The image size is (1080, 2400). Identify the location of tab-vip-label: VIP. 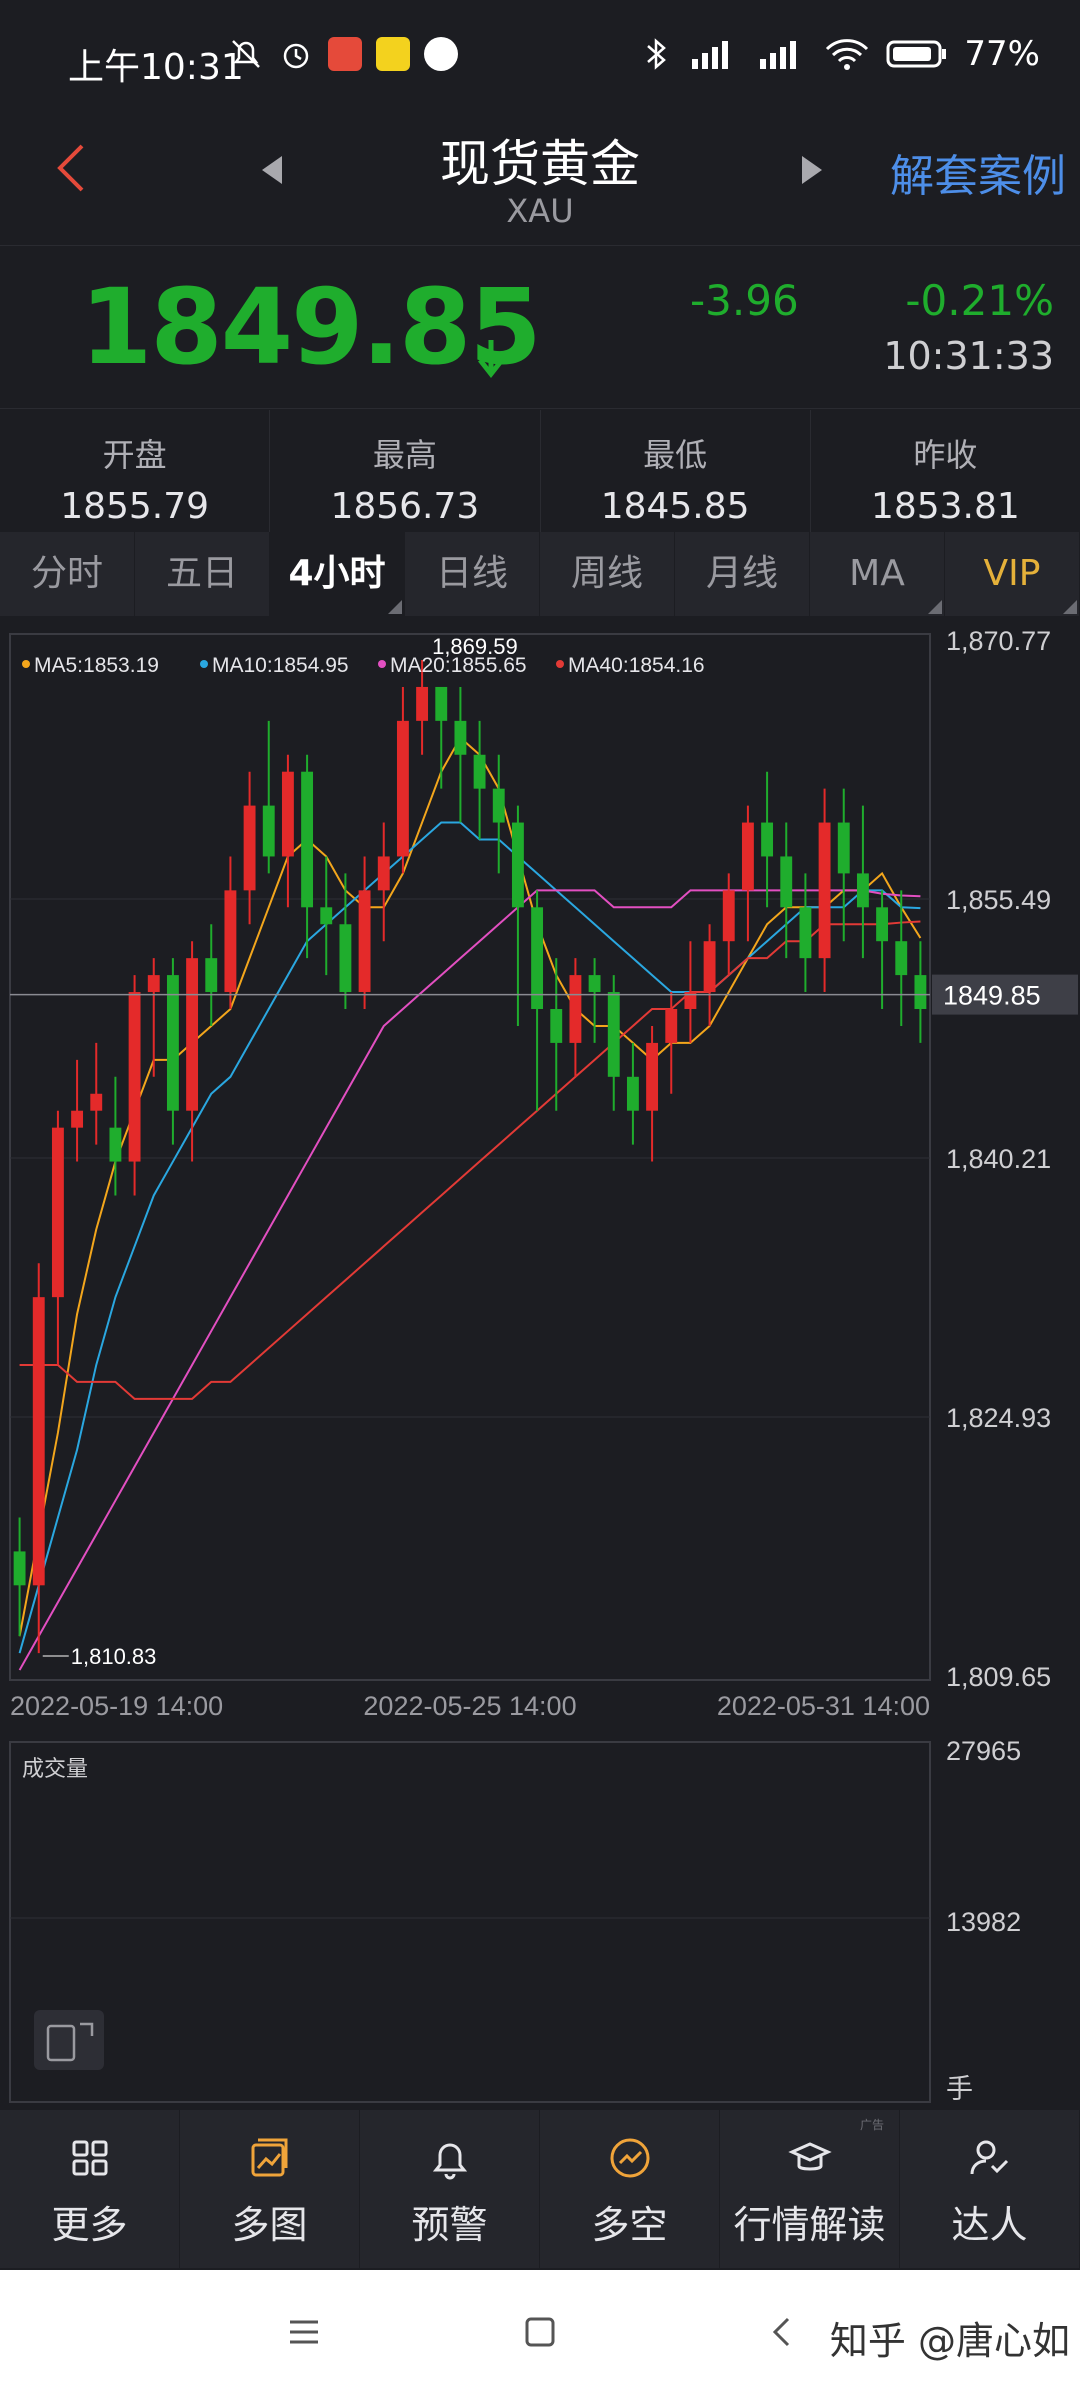
(1012, 573).